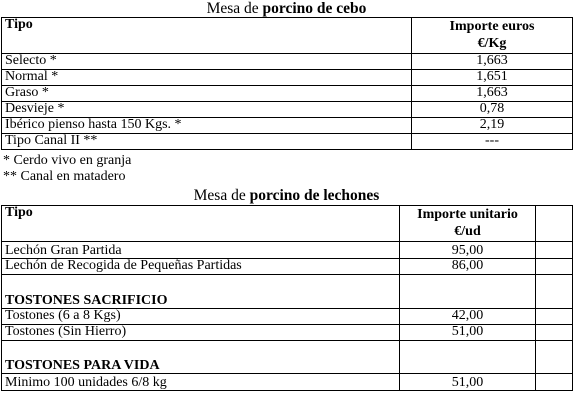 Image resolution: width=573 pixels, height=401 pixels. Describe the element at coordinates (467, 266) in the screenshot. I see `lechones-valor-cell: 86,00` at that location.